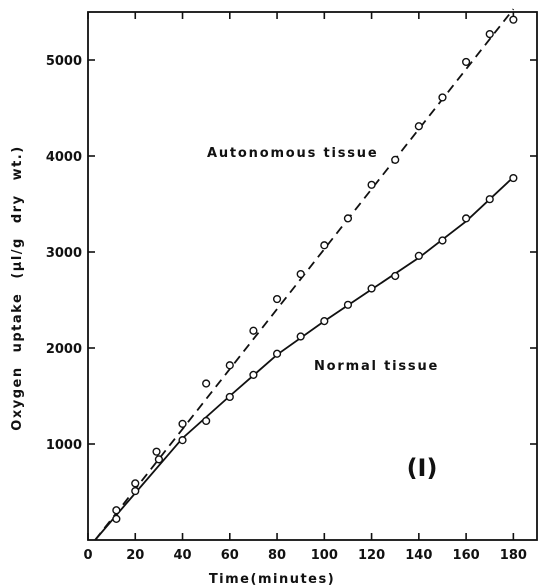  Describe the element at coordinates (64, 157) in the screenshot. I see `y-tick-label: 4000` at that location.